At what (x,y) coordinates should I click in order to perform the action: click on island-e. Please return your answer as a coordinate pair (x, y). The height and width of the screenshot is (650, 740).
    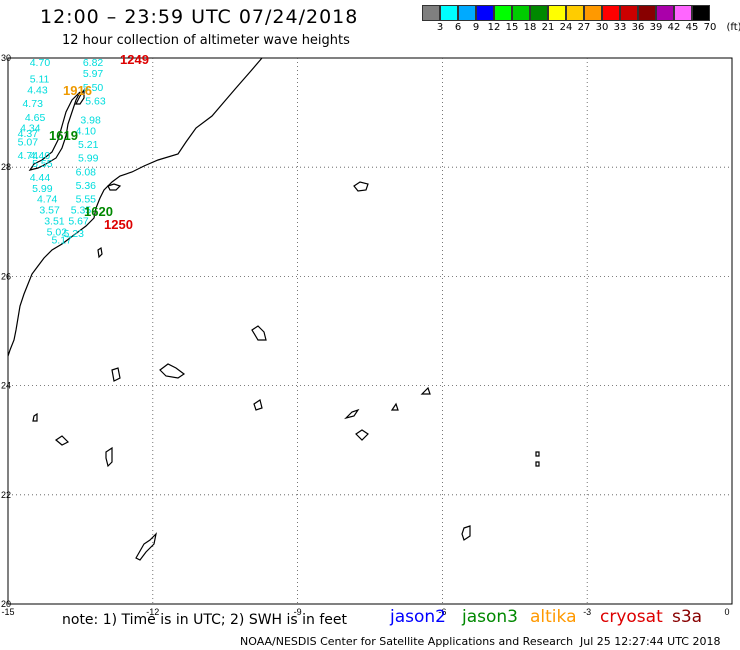
    Looking at the image, I should click on (352, 414).